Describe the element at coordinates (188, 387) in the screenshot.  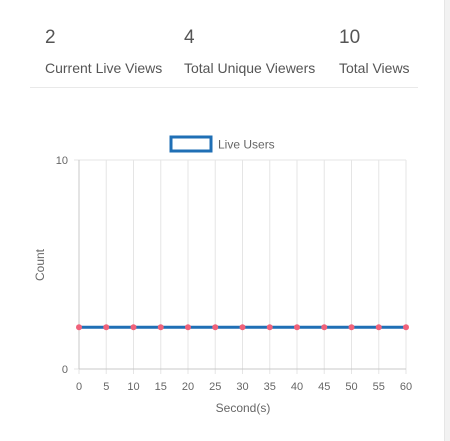
I see `x-tick-label: 20` at that location.